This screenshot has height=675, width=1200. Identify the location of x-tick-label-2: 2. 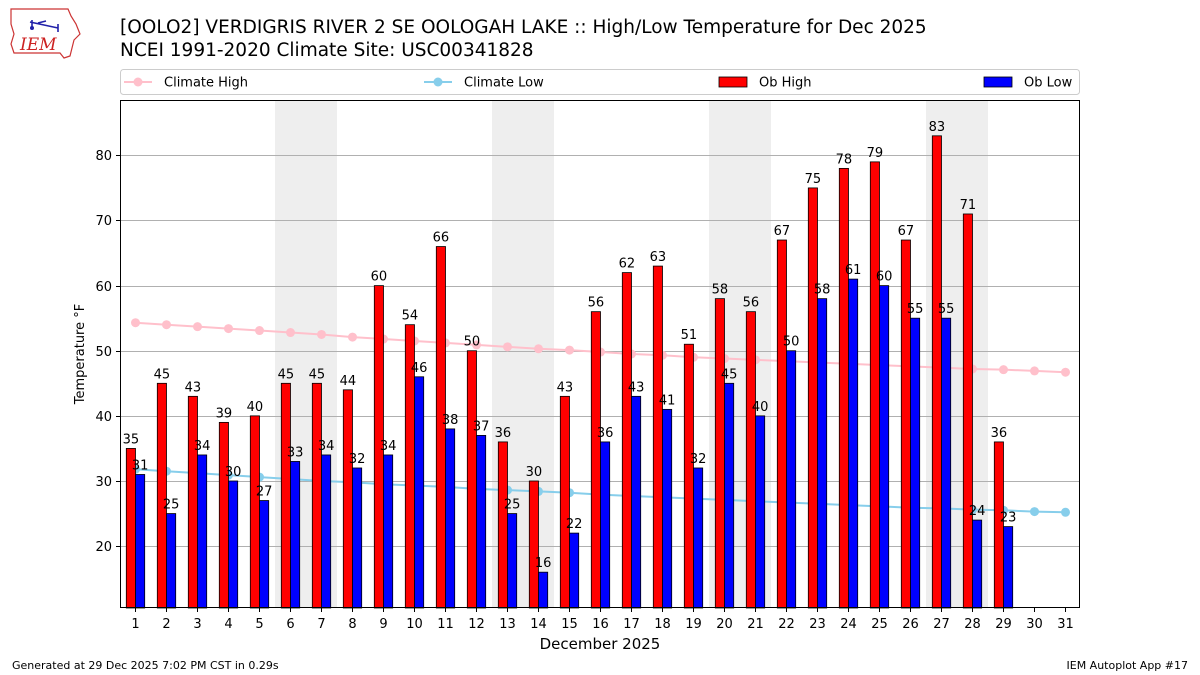
(166, 624).